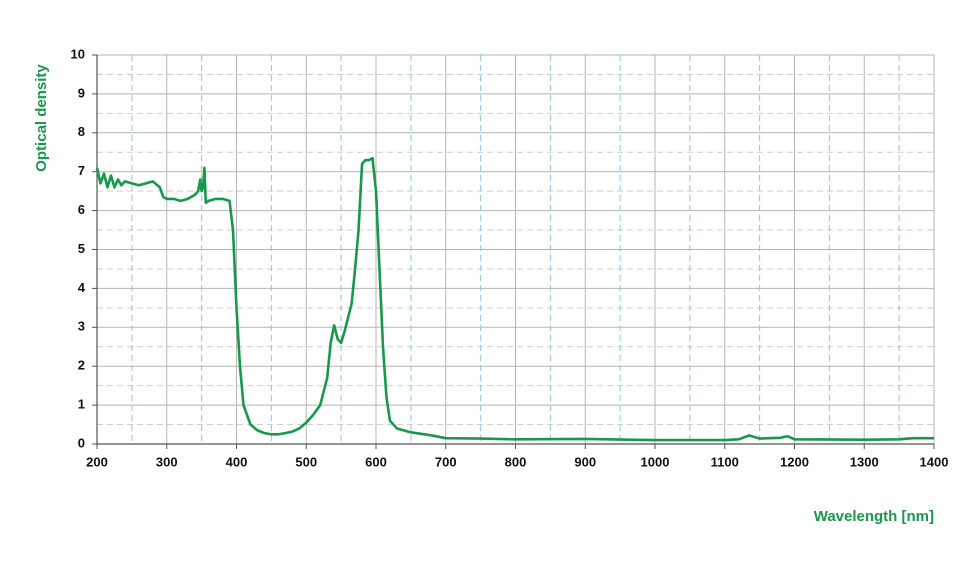 This screenshot has width=980, height=577. Describe the element at coordinates (97, 461) in the screenshot. I see `x-tick-label: 200` at that location.